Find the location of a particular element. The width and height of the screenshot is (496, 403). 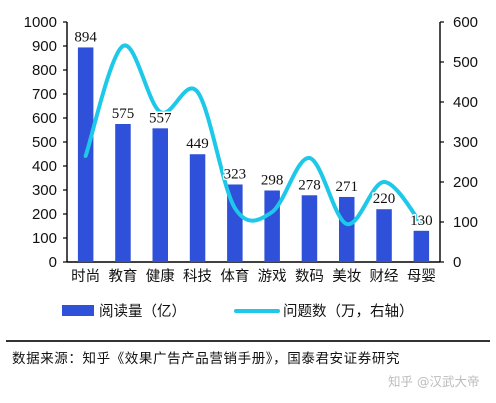

legend-bar-label: 阅读量（亿） is located at coordinates (142, 311).